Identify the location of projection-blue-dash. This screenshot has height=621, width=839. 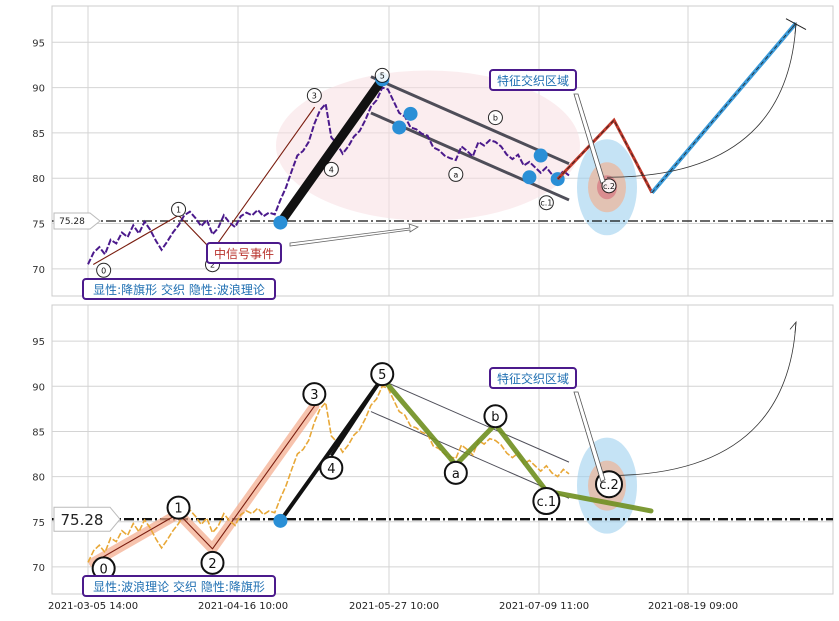
(724, 107).